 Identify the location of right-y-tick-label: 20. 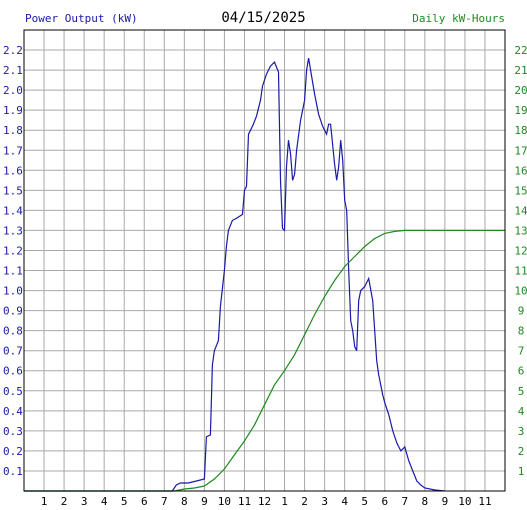
(520, 90).